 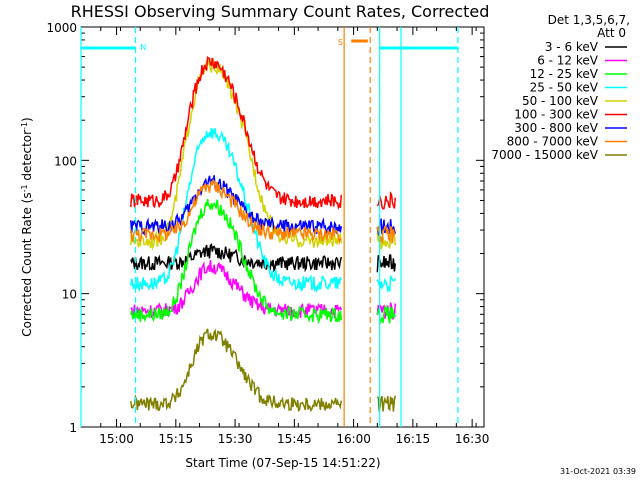 I want to click on y-tick-label: 1000, so click(x=61, y=28).